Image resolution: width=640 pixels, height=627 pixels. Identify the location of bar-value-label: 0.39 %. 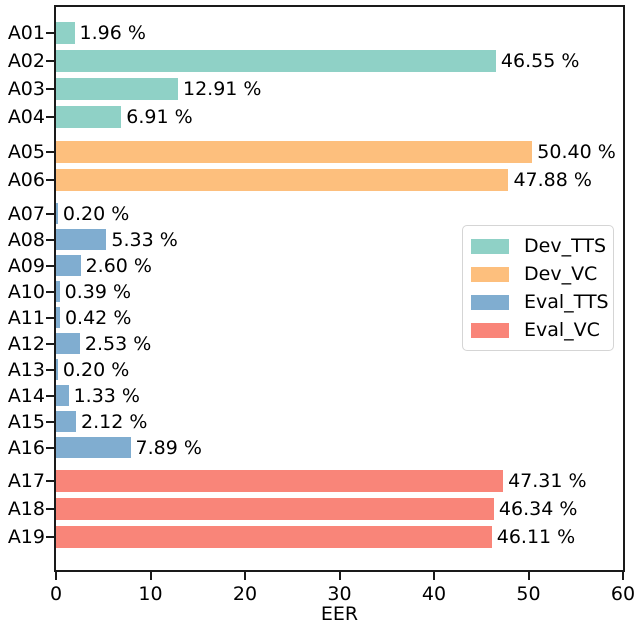
(98, 291).